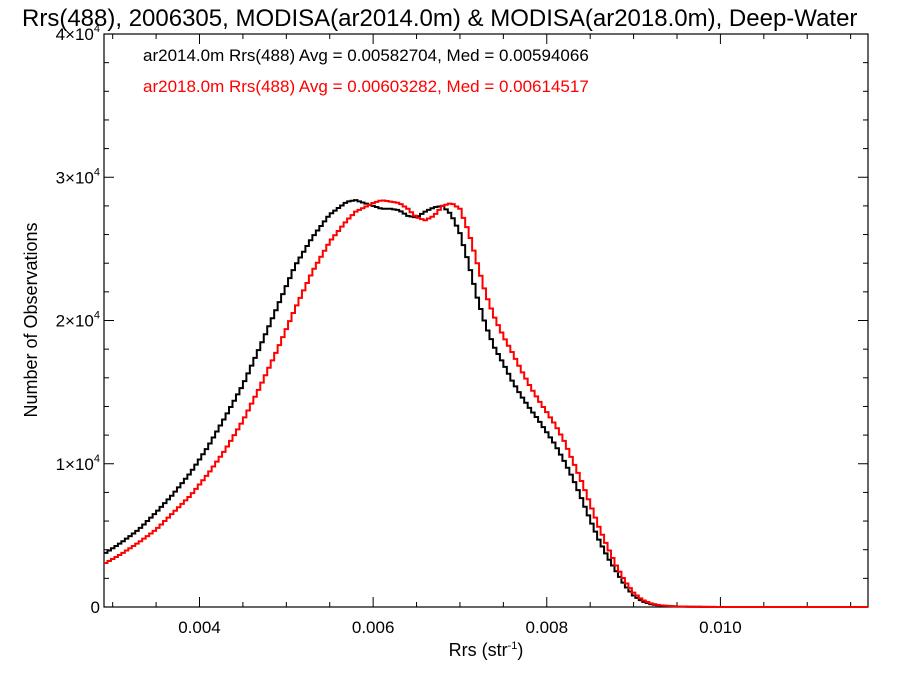  I want to click on x-tick-label: 0.010, so click(720, 627).